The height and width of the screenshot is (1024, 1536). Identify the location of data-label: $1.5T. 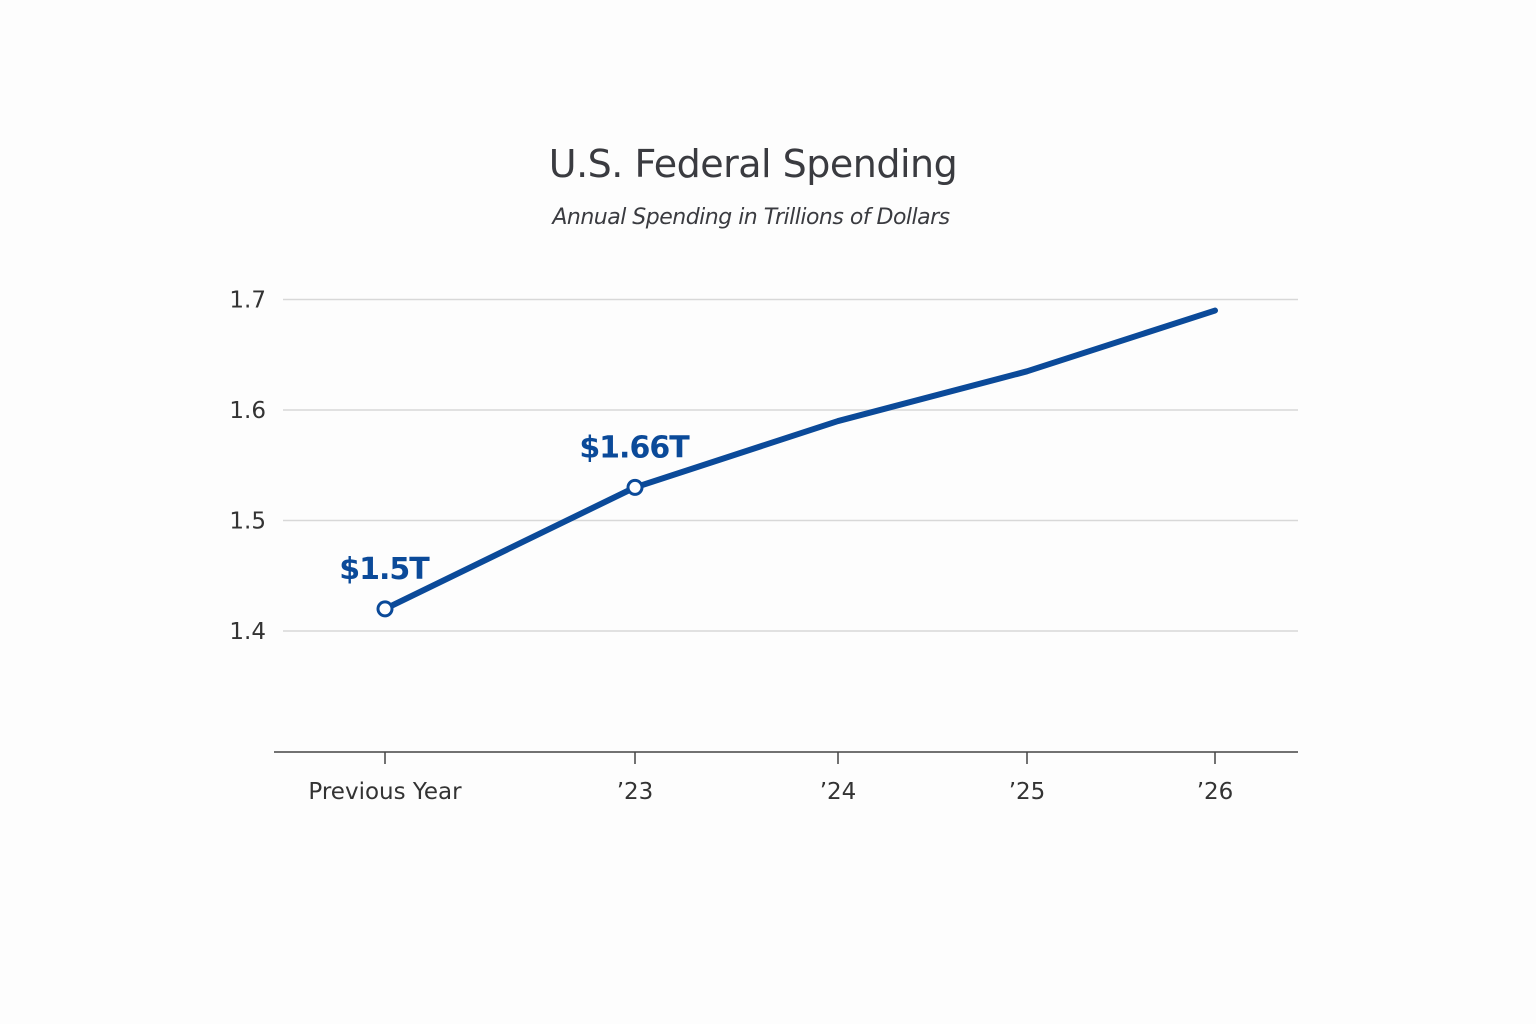
(384, 569).